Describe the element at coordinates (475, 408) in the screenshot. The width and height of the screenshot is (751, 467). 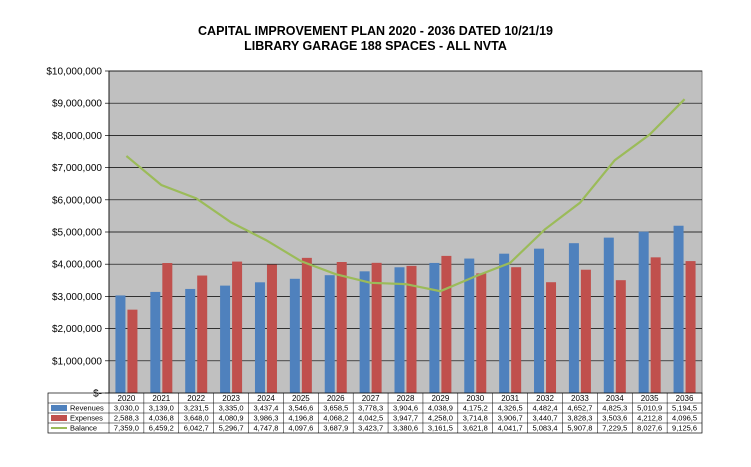
I see `table-cell: 4,175,2` at that location.